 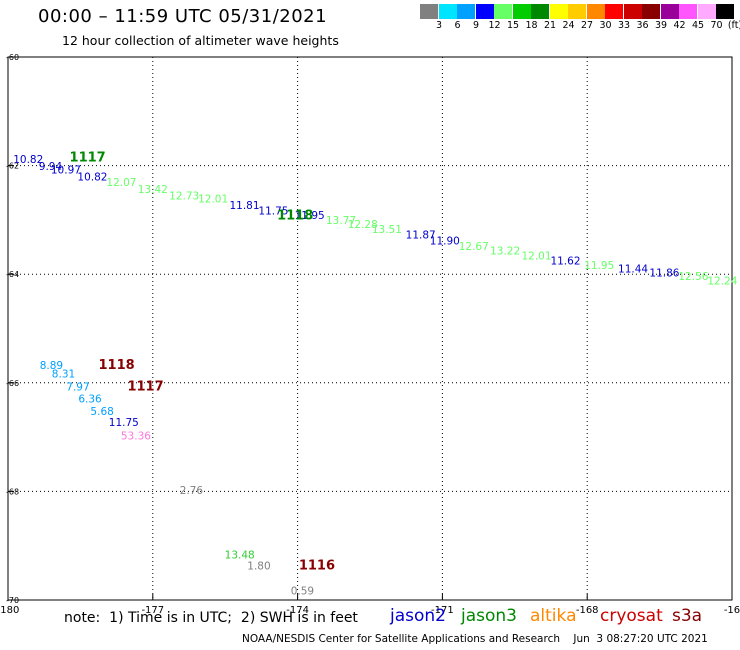 I want to click on wave-height-point: 0.59, so click(x=302, y=592).